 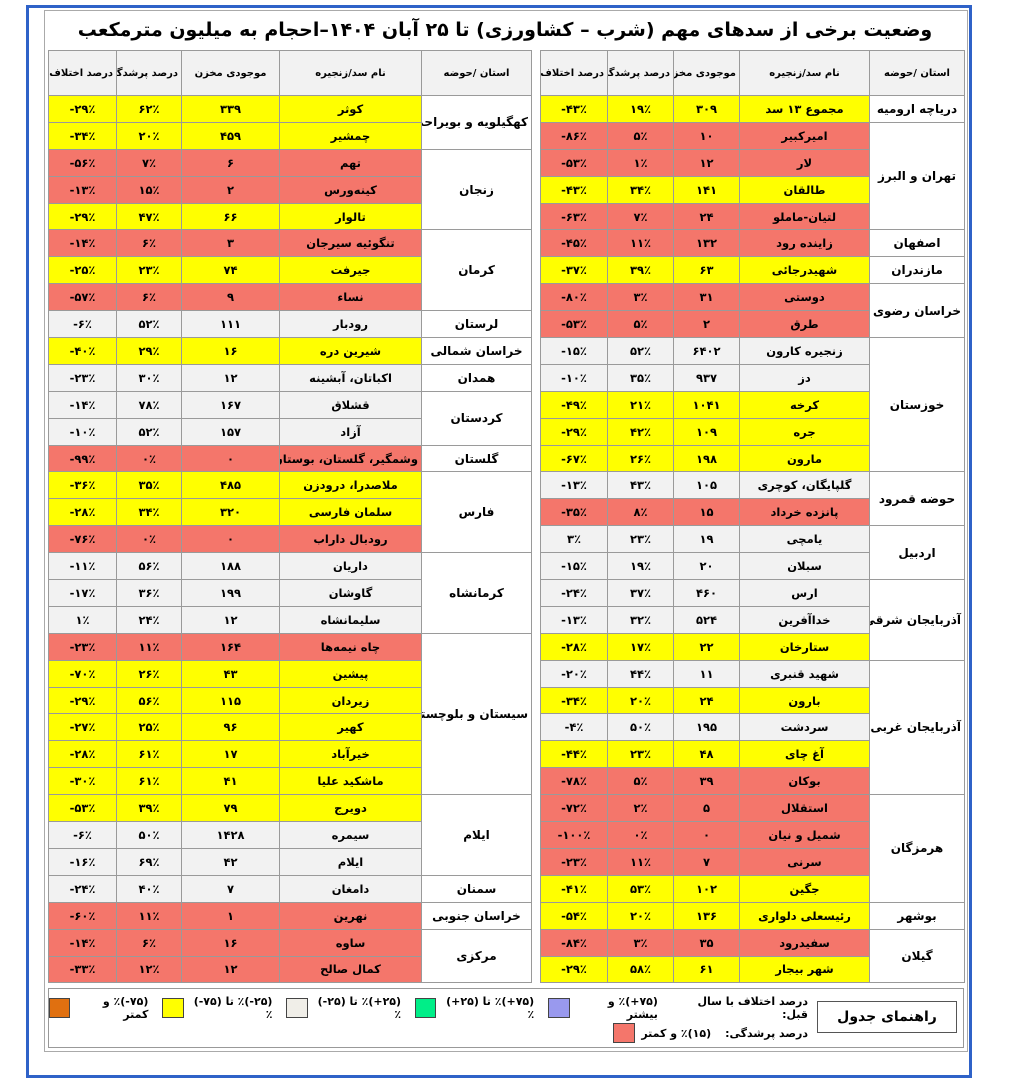 I want to click on dam-row: آذربایجان شرقی ارس ۴۶۰ ۳۷٪ -۲۴٪, so click(x=752, y=620).